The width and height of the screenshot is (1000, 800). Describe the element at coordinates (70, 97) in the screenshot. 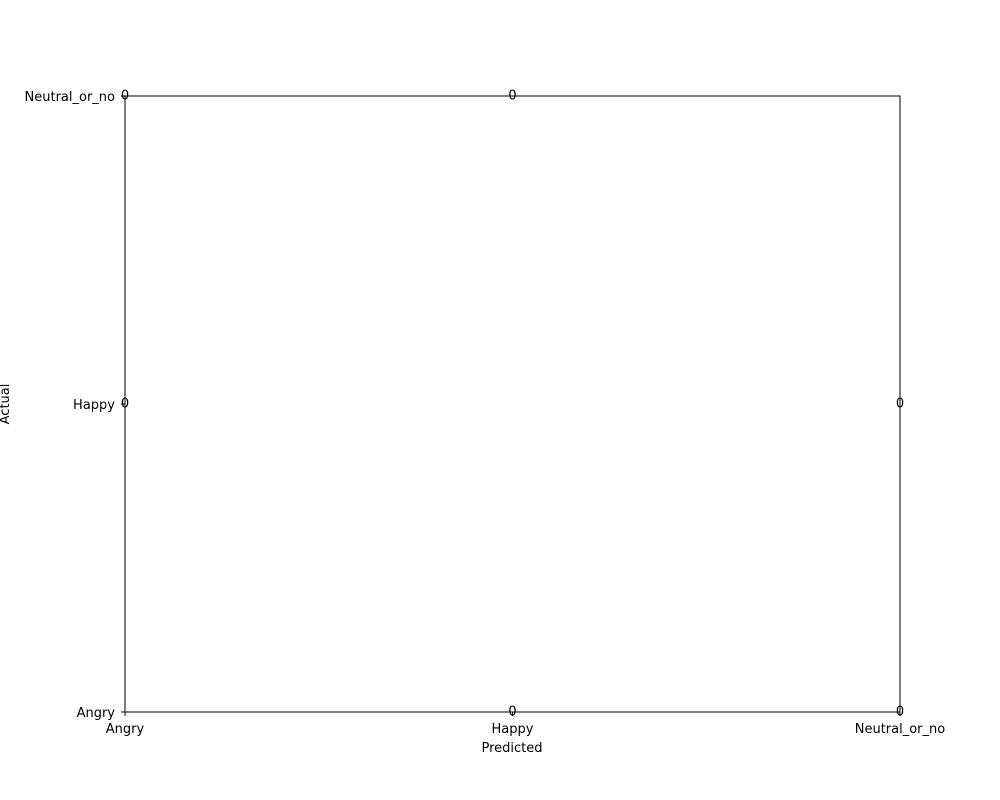

I see `y-tick-label: Neutral_or_no` at that location.